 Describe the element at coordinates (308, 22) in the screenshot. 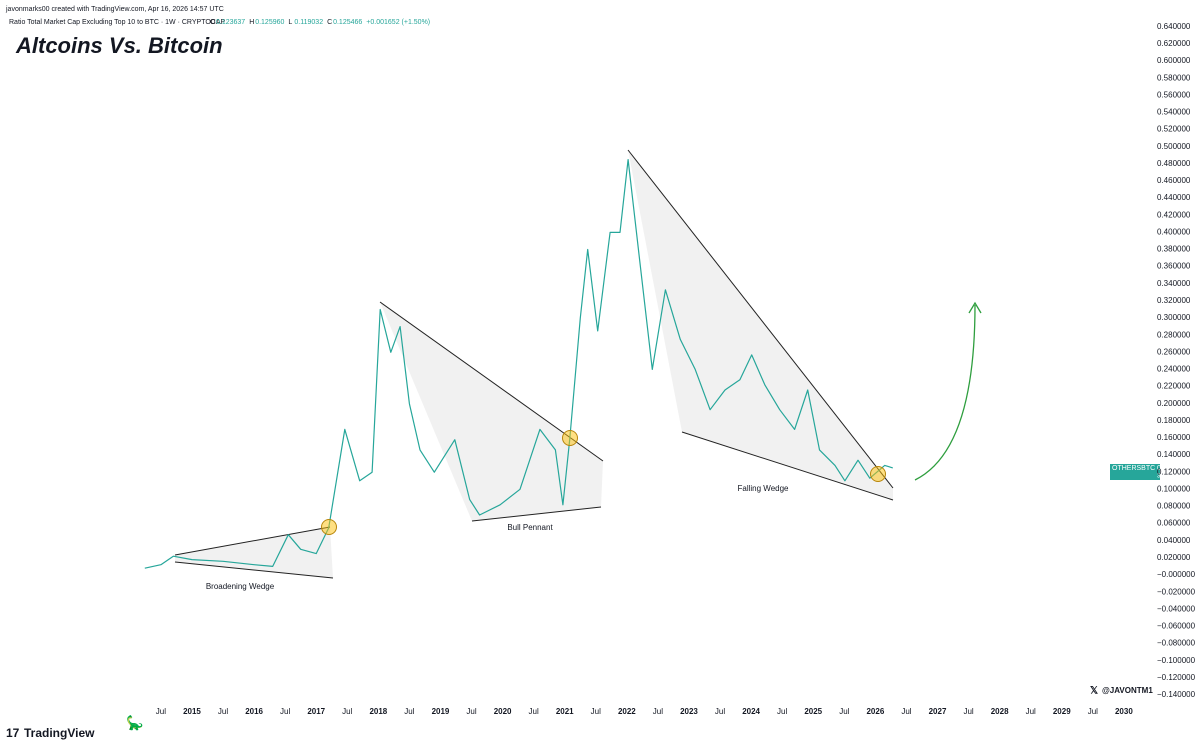

I see `ohlc-value: 0.119032` at that location.